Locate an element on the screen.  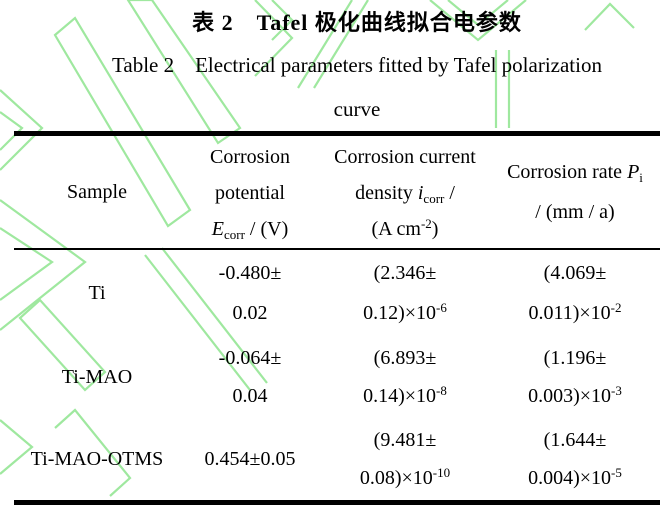
cell-sample: Ti-MAO is located at coordinates (97, 377).